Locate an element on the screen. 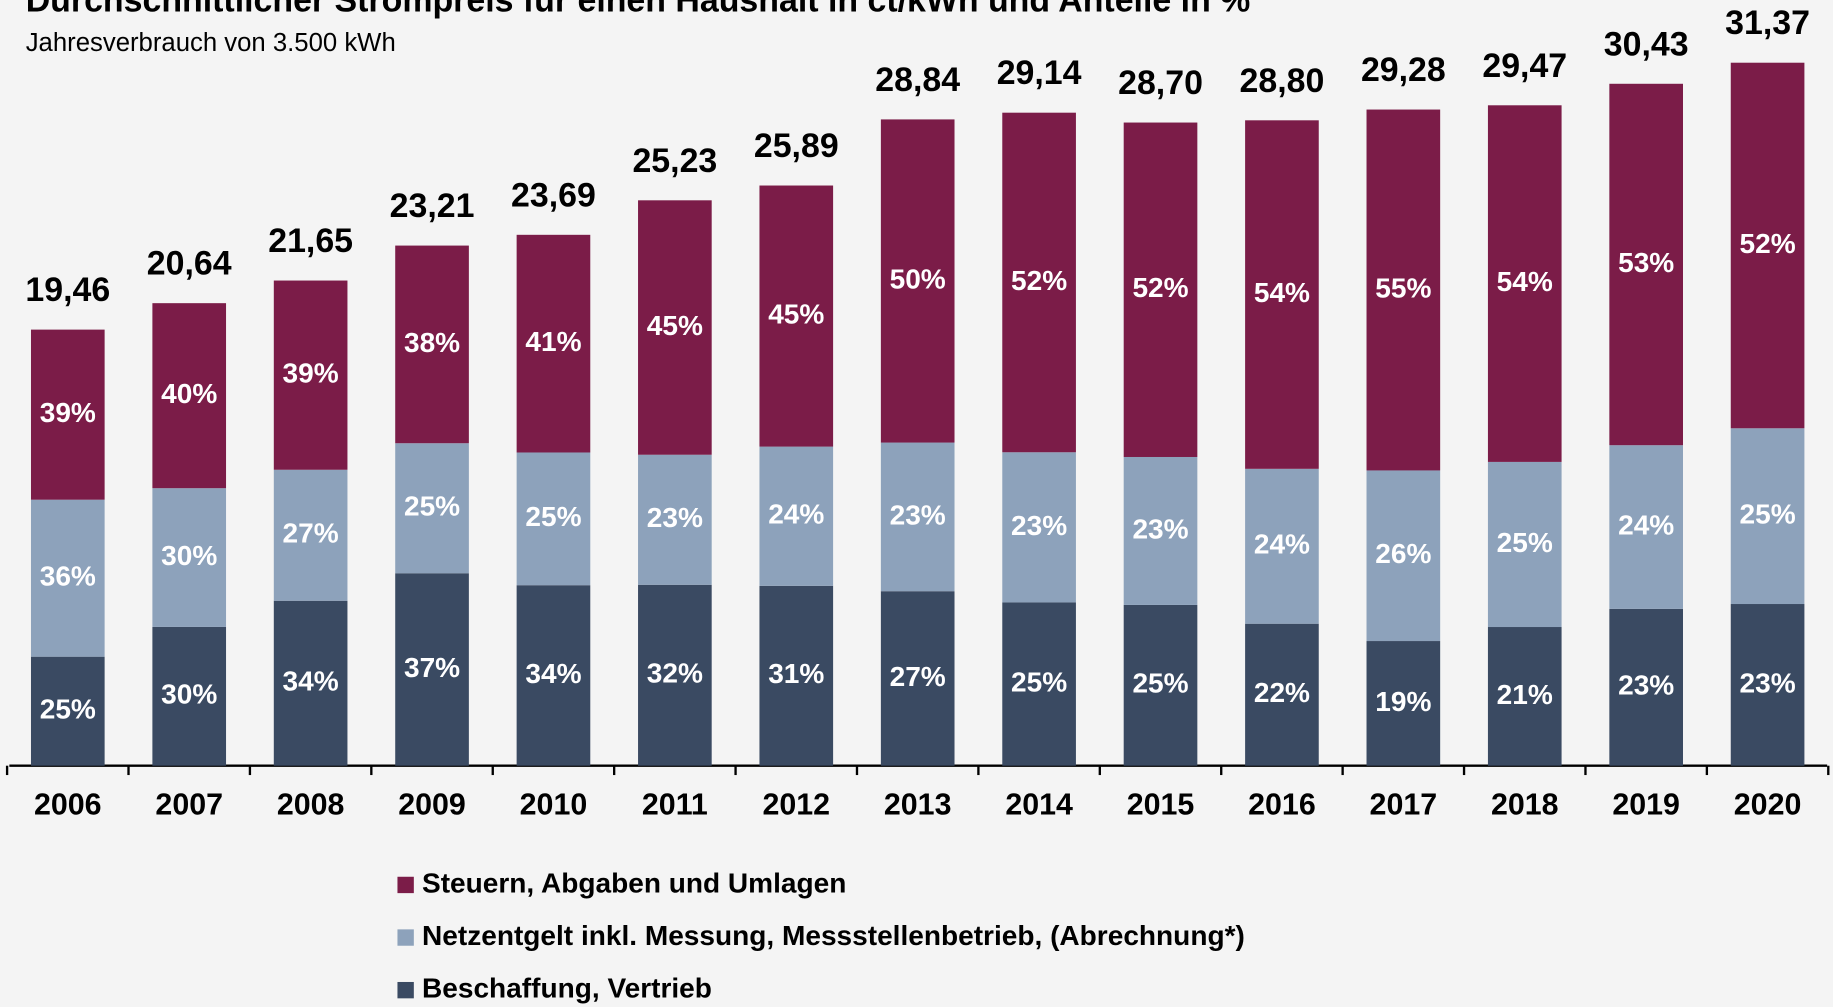 This screenshot has width=1833, height=1007. total-label: 28,70 is located at coordinates (1160, 83).